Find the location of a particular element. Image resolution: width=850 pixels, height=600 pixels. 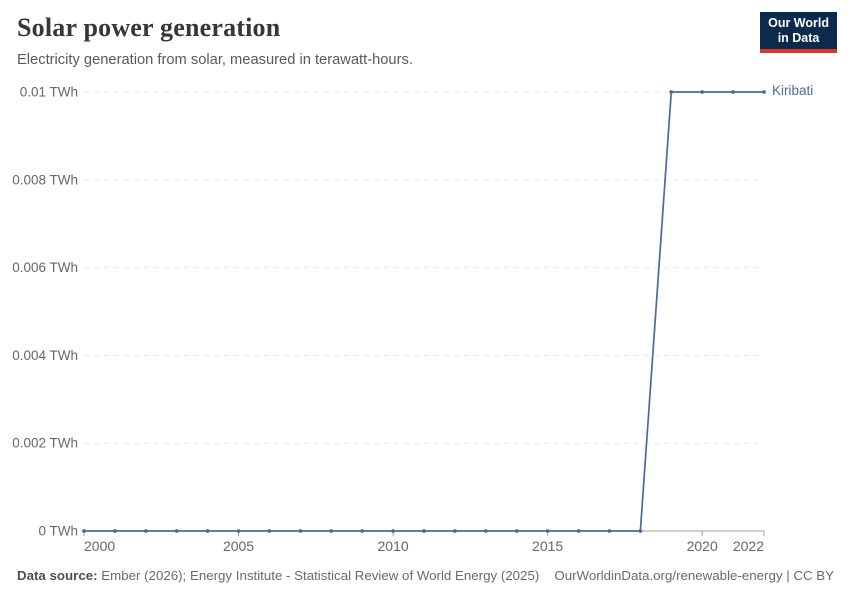

owid-logo: Our World in Data is located at coordinates (798, 32).